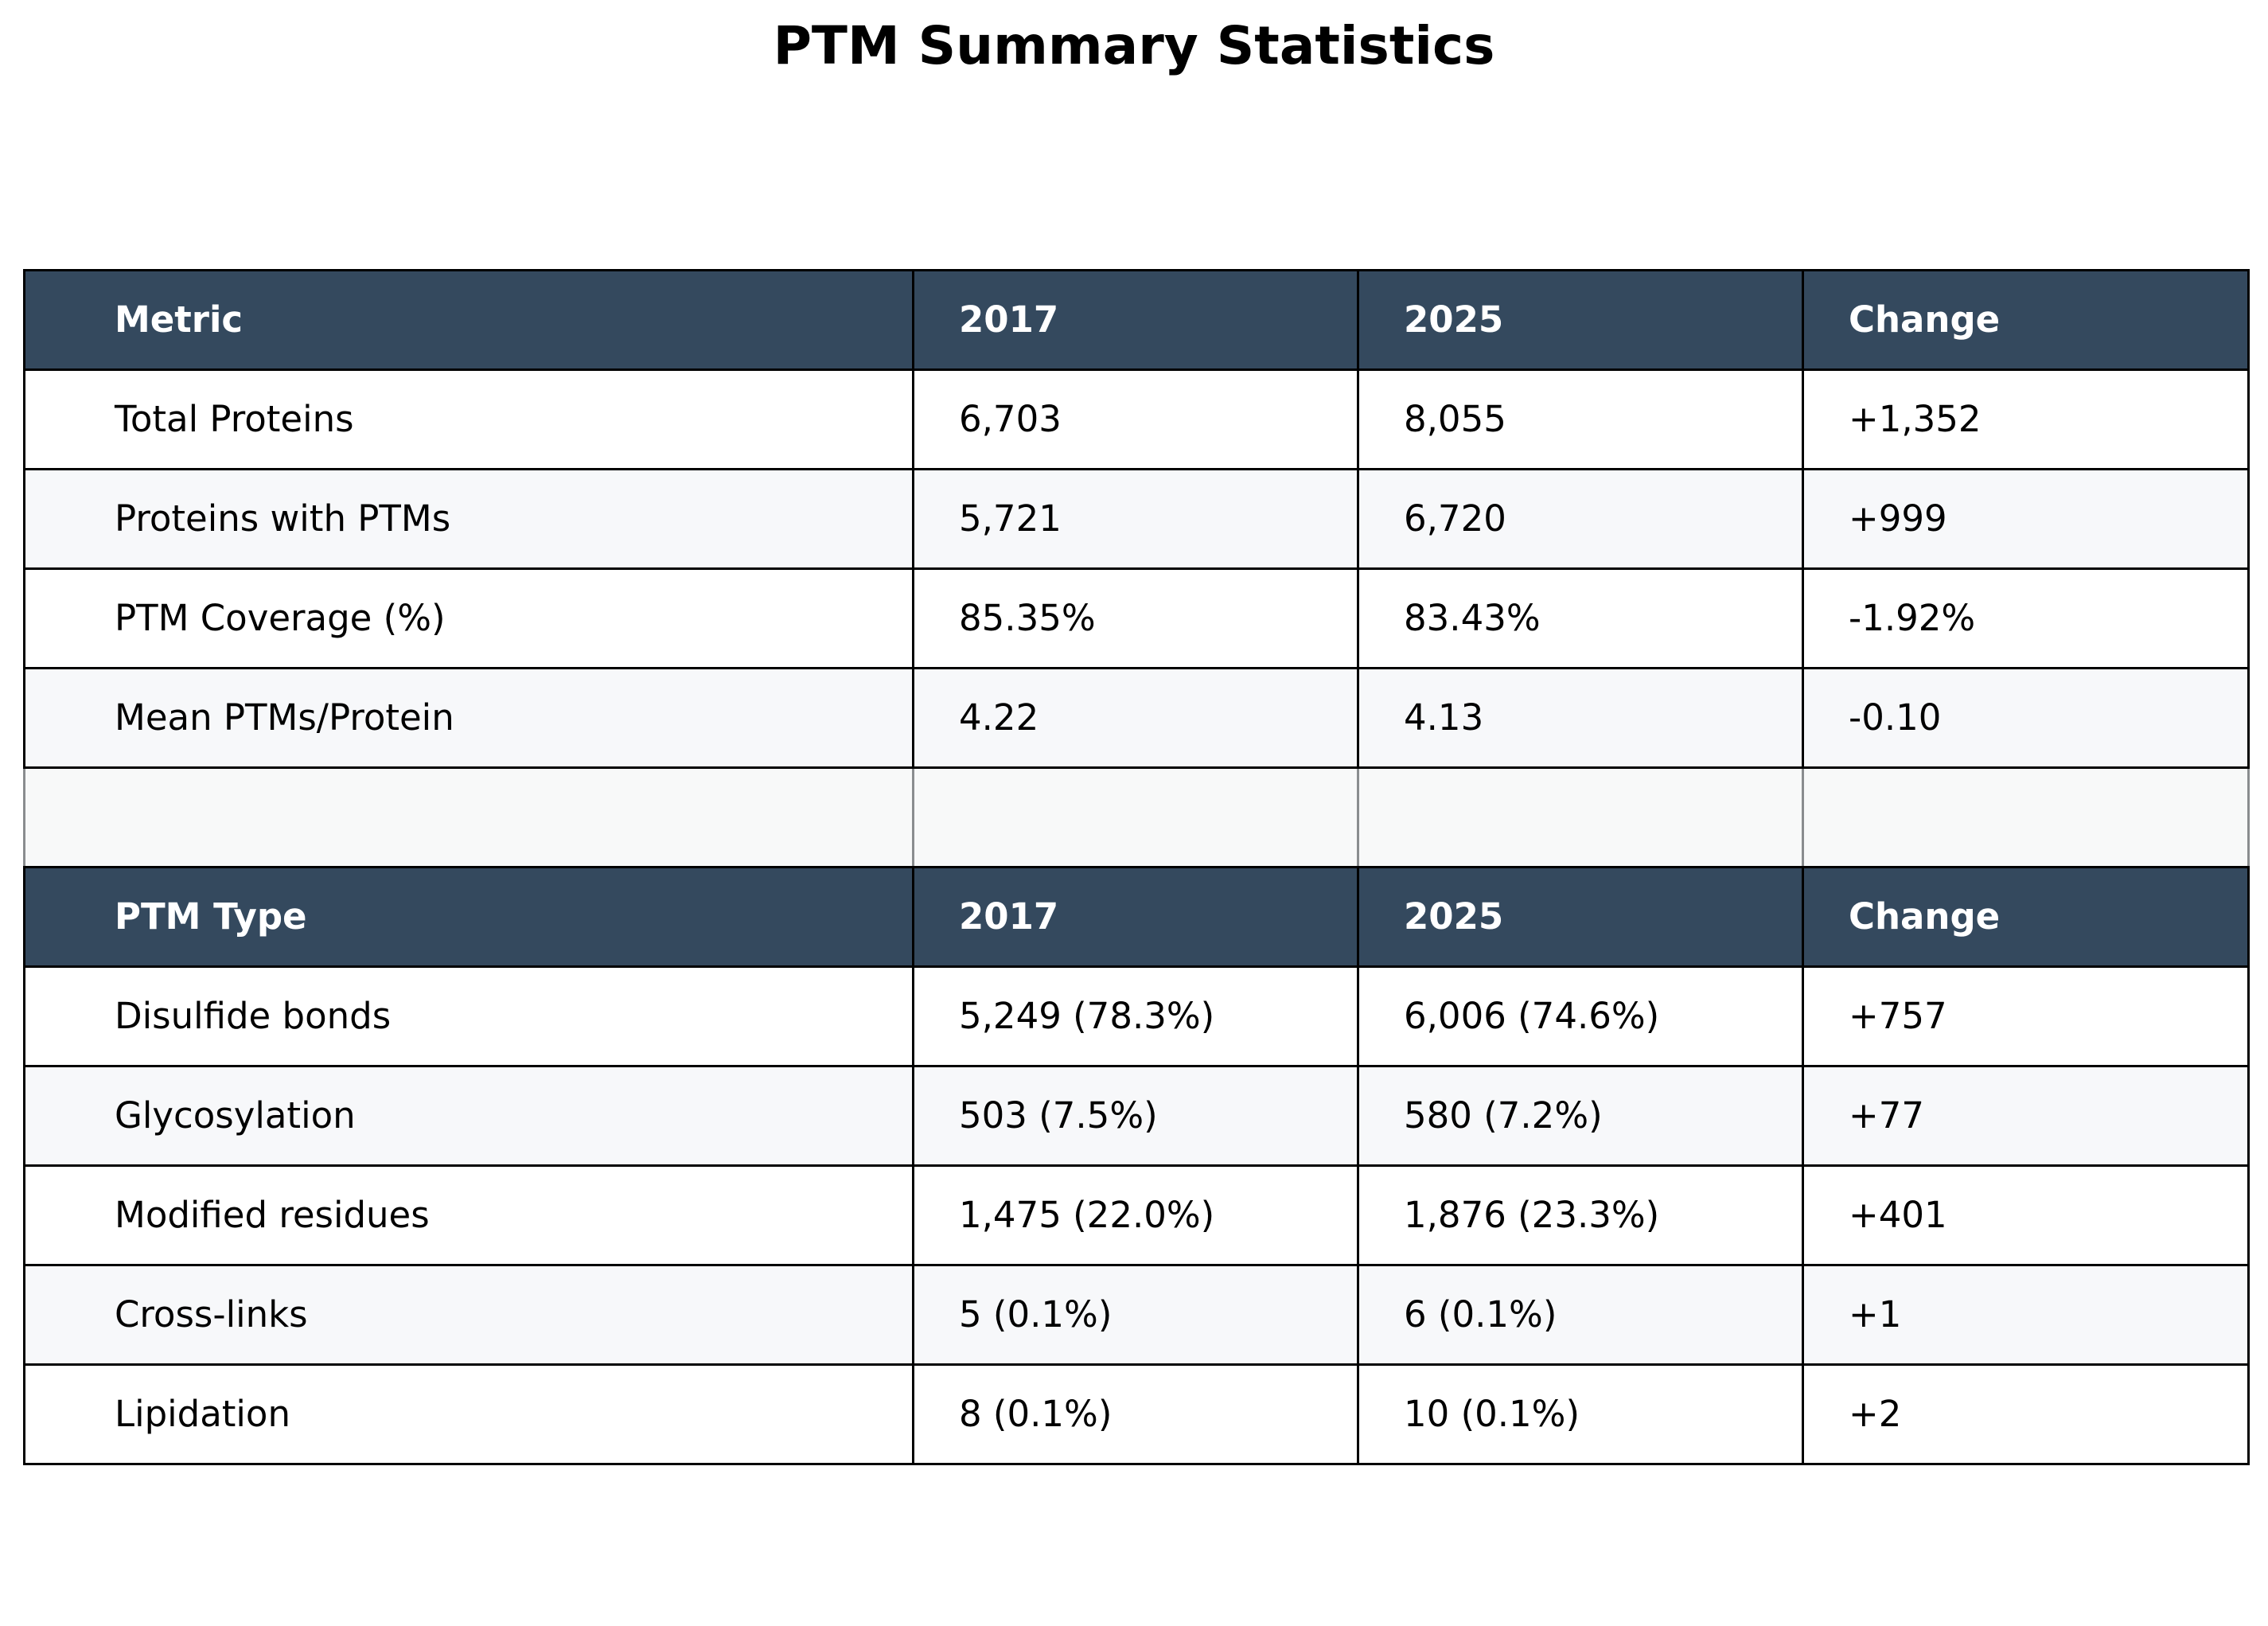 This screenshot has width=2268, height=1626. I want to click on table-row: Mean PTMs/Protein 4.22 4.13 -0.10, so click(1136, 718).